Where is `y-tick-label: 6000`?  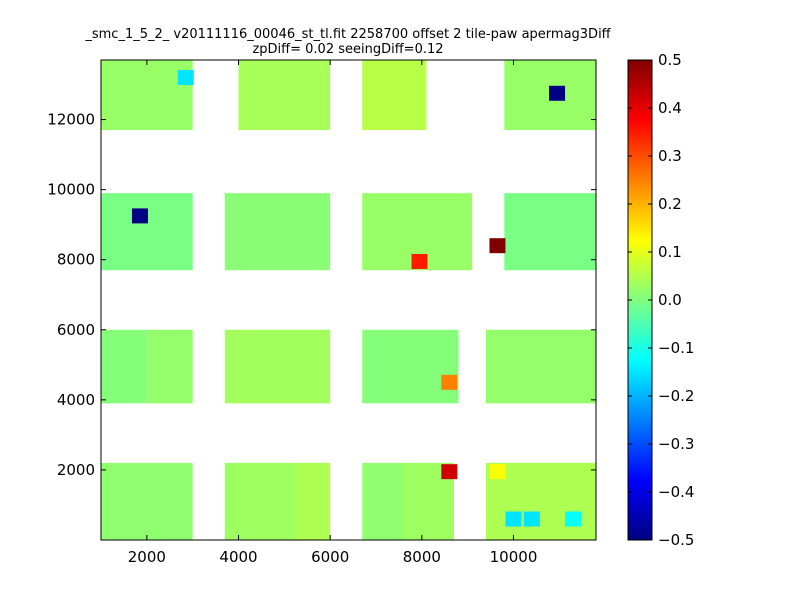 y-tick-label: 6000 is located at coordinates (76, 330).